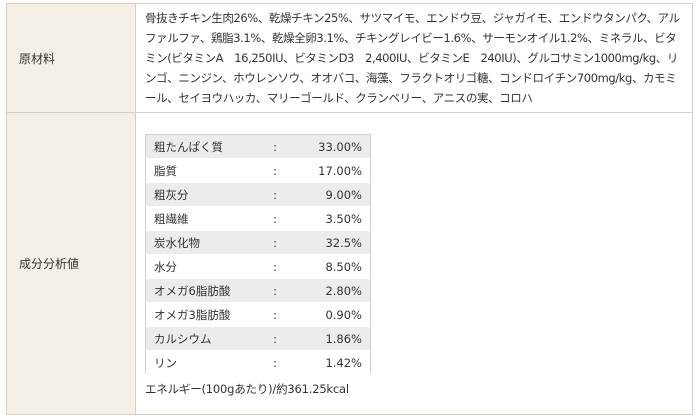 The image size is (696, 415). Describe the element at coordinates (202, 314) in the screenshot. I see `nutrient-name: オメガ3脂肪酸` at that location.